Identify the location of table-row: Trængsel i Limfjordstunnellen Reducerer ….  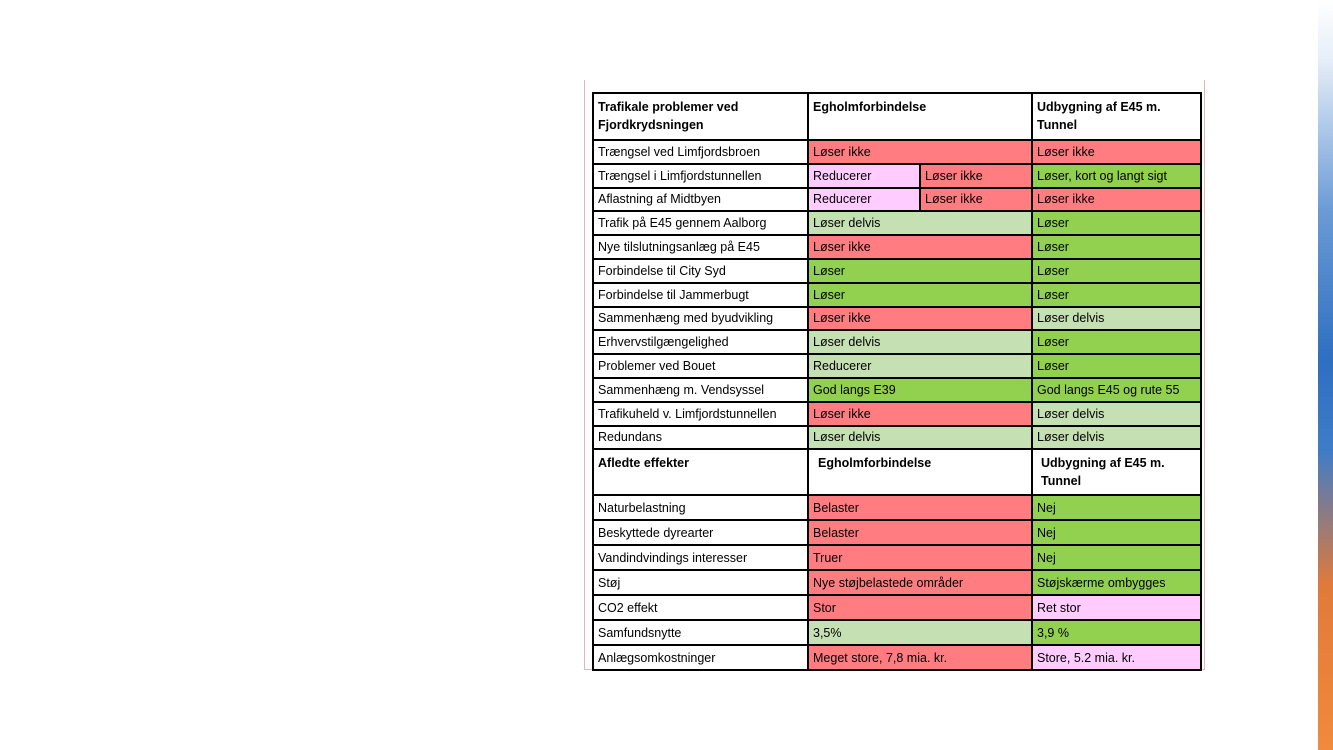
(897, 175).